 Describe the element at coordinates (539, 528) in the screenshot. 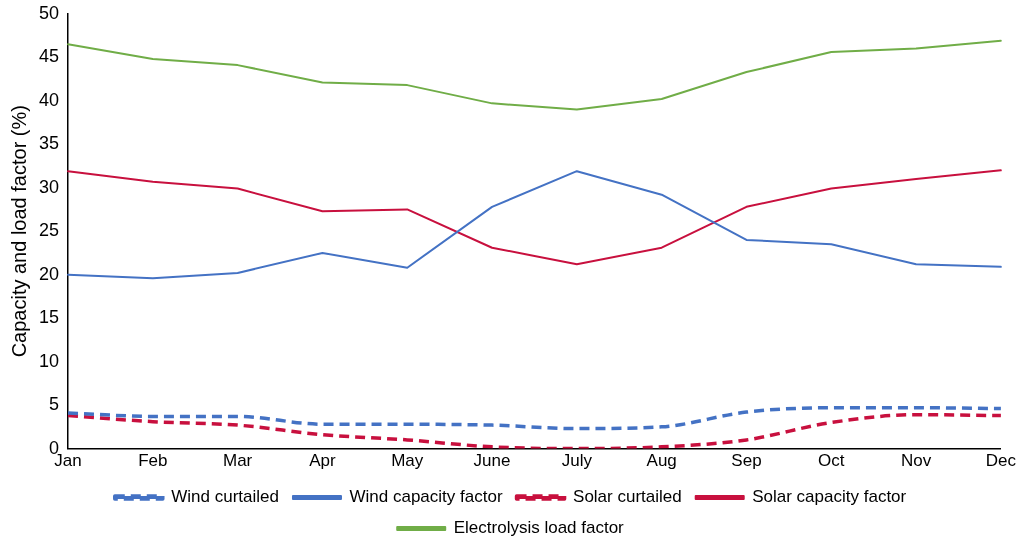

I see `legend-label: Electrolysis load factor` at that location.